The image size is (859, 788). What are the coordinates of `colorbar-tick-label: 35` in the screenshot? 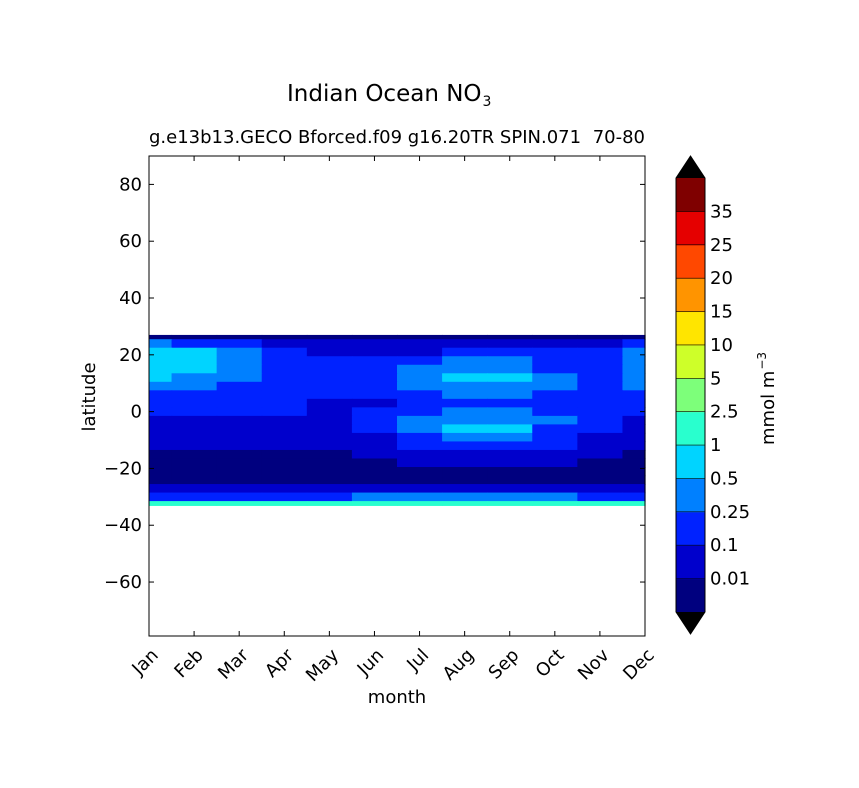 It's located at (721, 211).